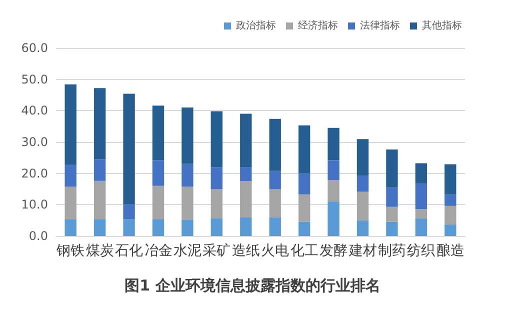 The width and height of the screenshot is (505, 310). What do you see at coordinates (187, 251) in the screenshot?
I see `x-tick-label: 水泥` at bounding box center [187, 251].